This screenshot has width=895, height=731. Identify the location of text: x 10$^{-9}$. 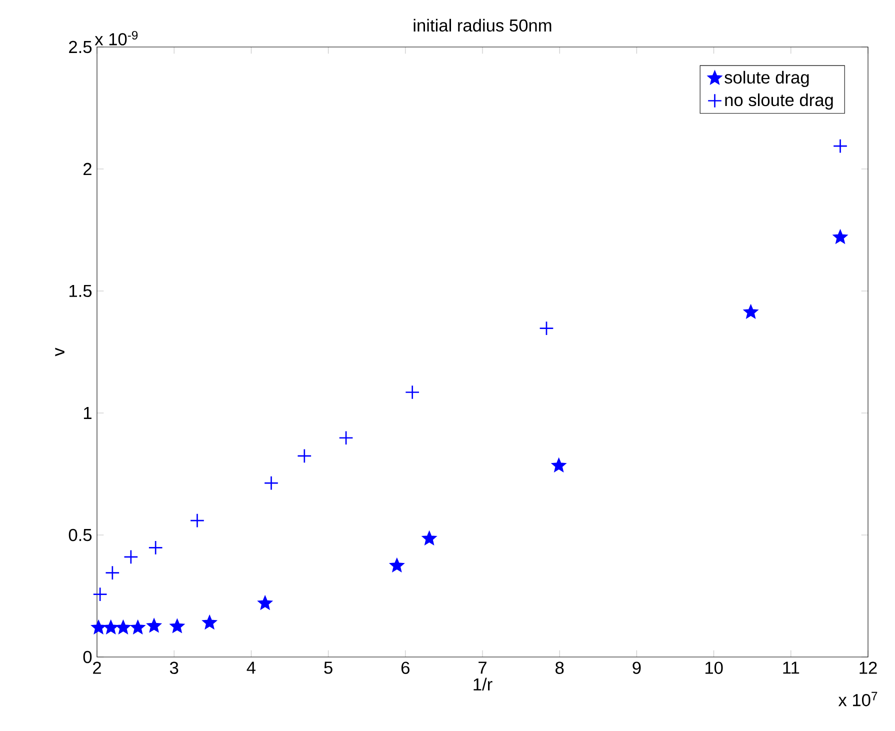
(116, 38).